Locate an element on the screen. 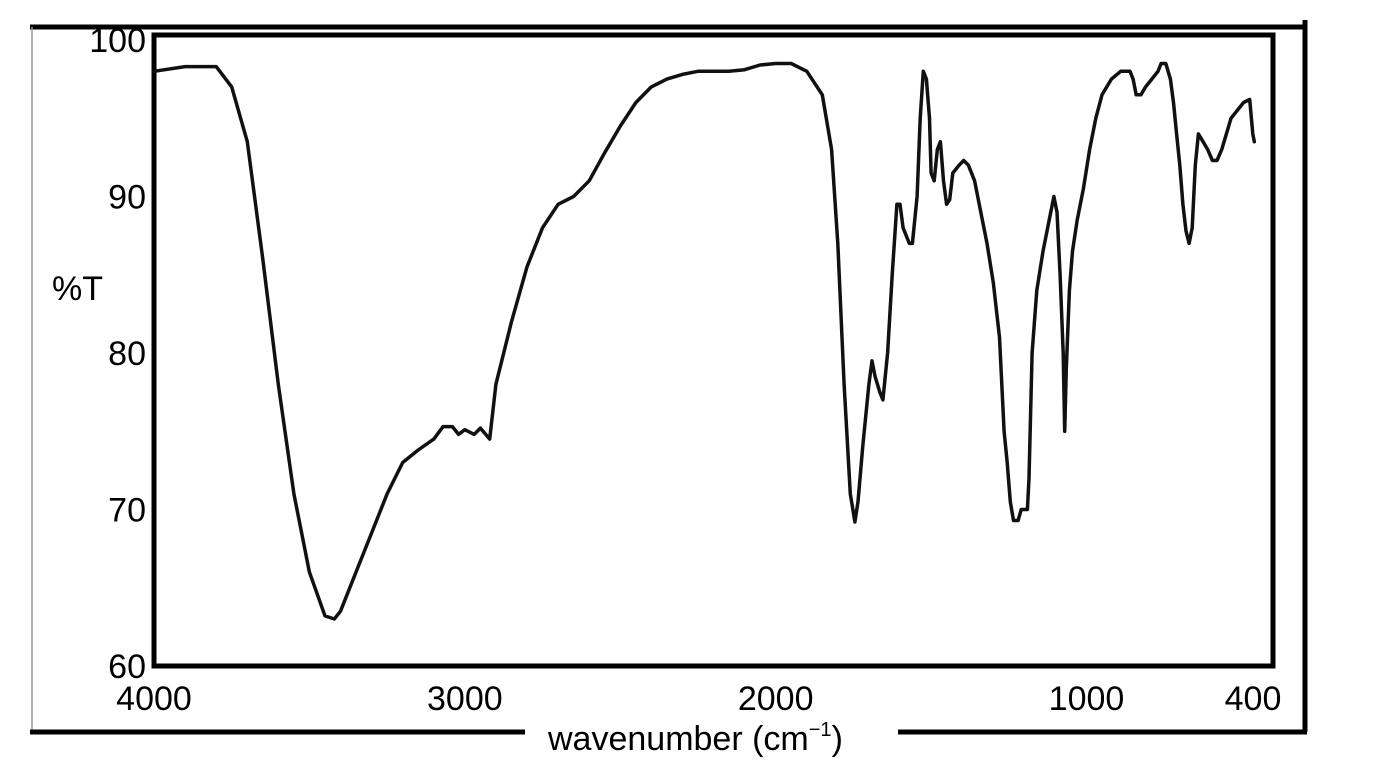 The width and height of the screenshot is (1381, 769). x-axis-label: wavenumber (cm−1) is located at coordinates (695, 738).